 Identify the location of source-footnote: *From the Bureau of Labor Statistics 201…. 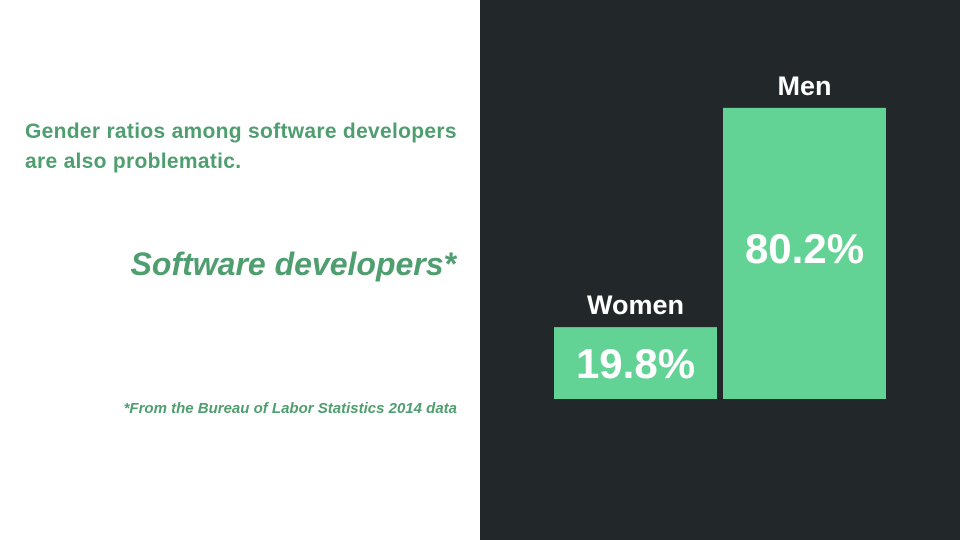
(290, 408).